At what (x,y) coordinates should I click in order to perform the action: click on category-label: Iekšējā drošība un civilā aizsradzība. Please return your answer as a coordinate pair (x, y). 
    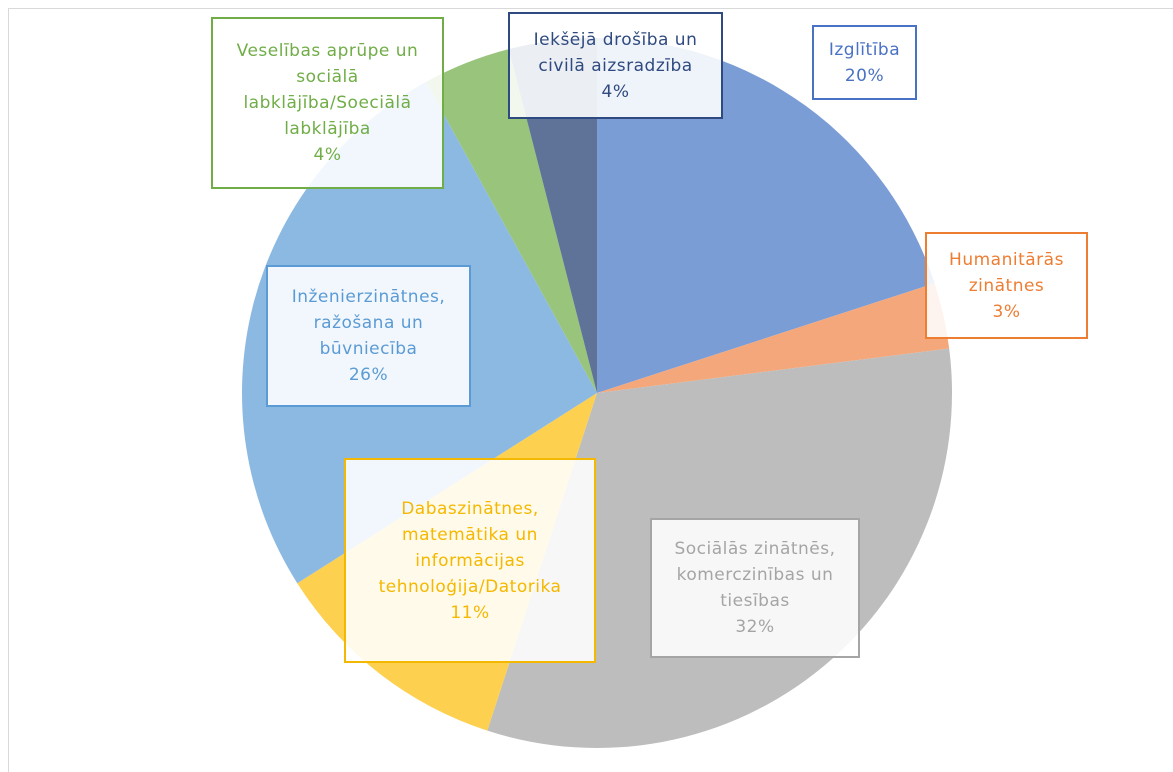
    Looking at the image, I should click on (615, 52).